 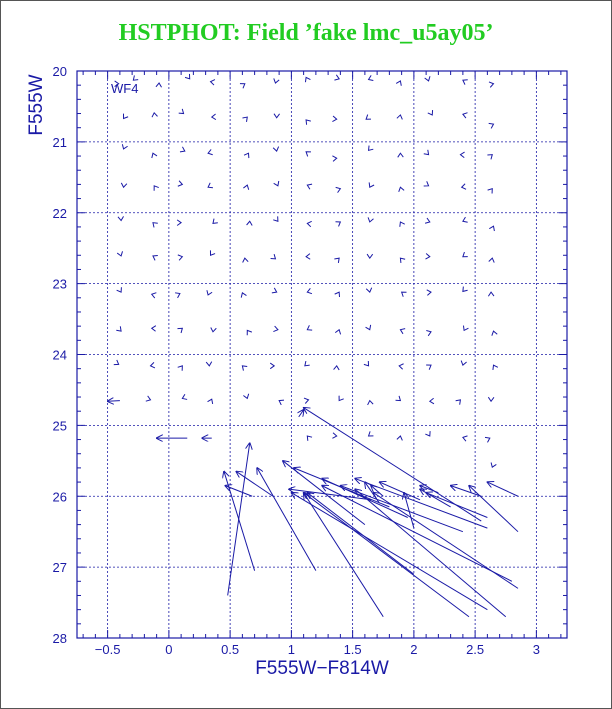 I want to click on x-tick-label: 2.5, so click(x=475, y=649).